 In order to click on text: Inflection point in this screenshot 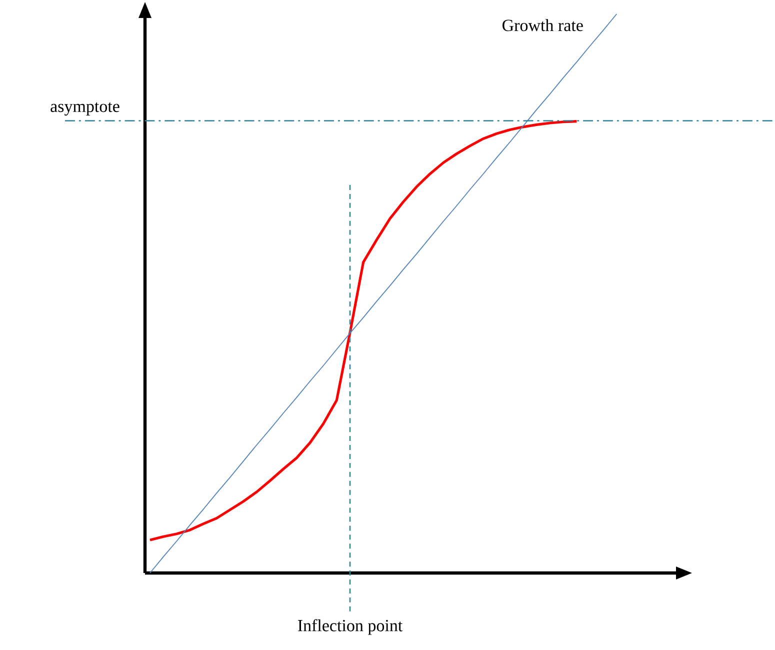, I will do `click(350, 627)`.